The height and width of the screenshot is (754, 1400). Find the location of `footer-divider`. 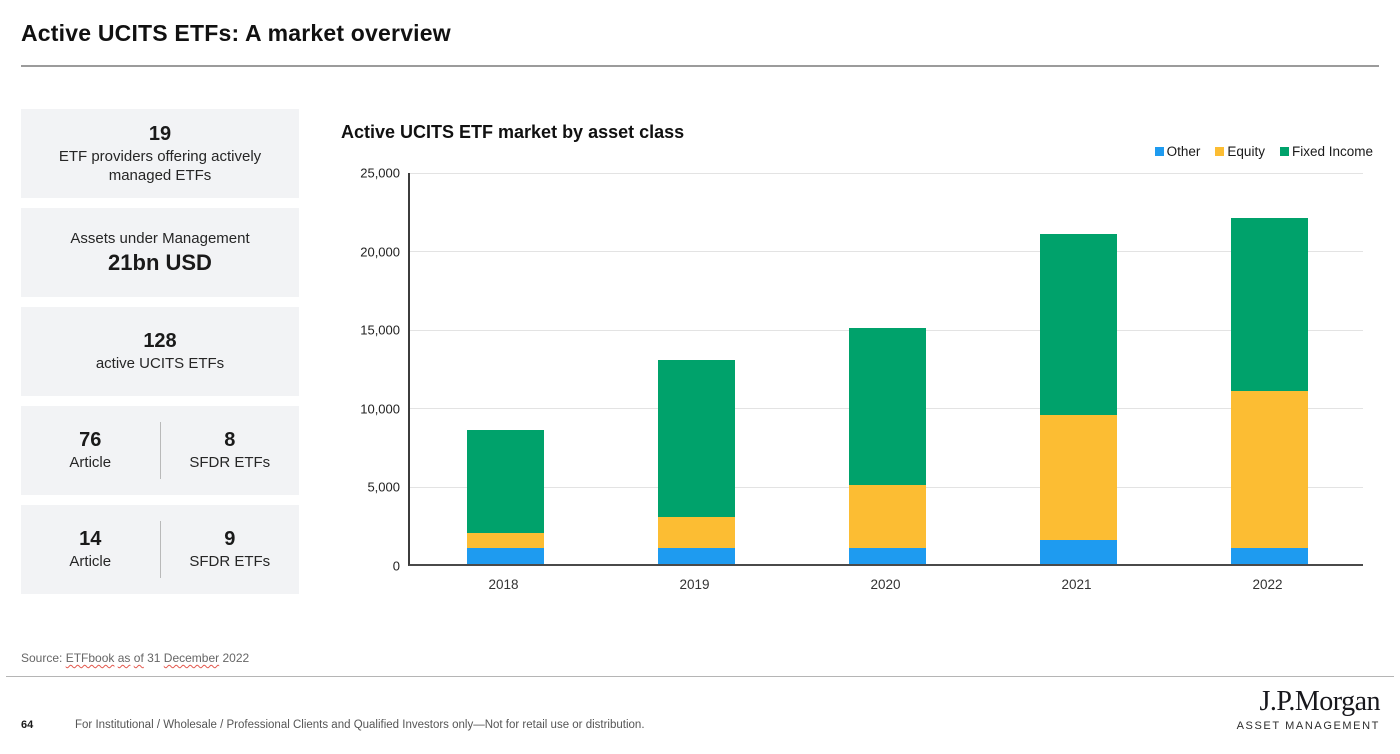

footer-divider is located at coordinates (700, 676).